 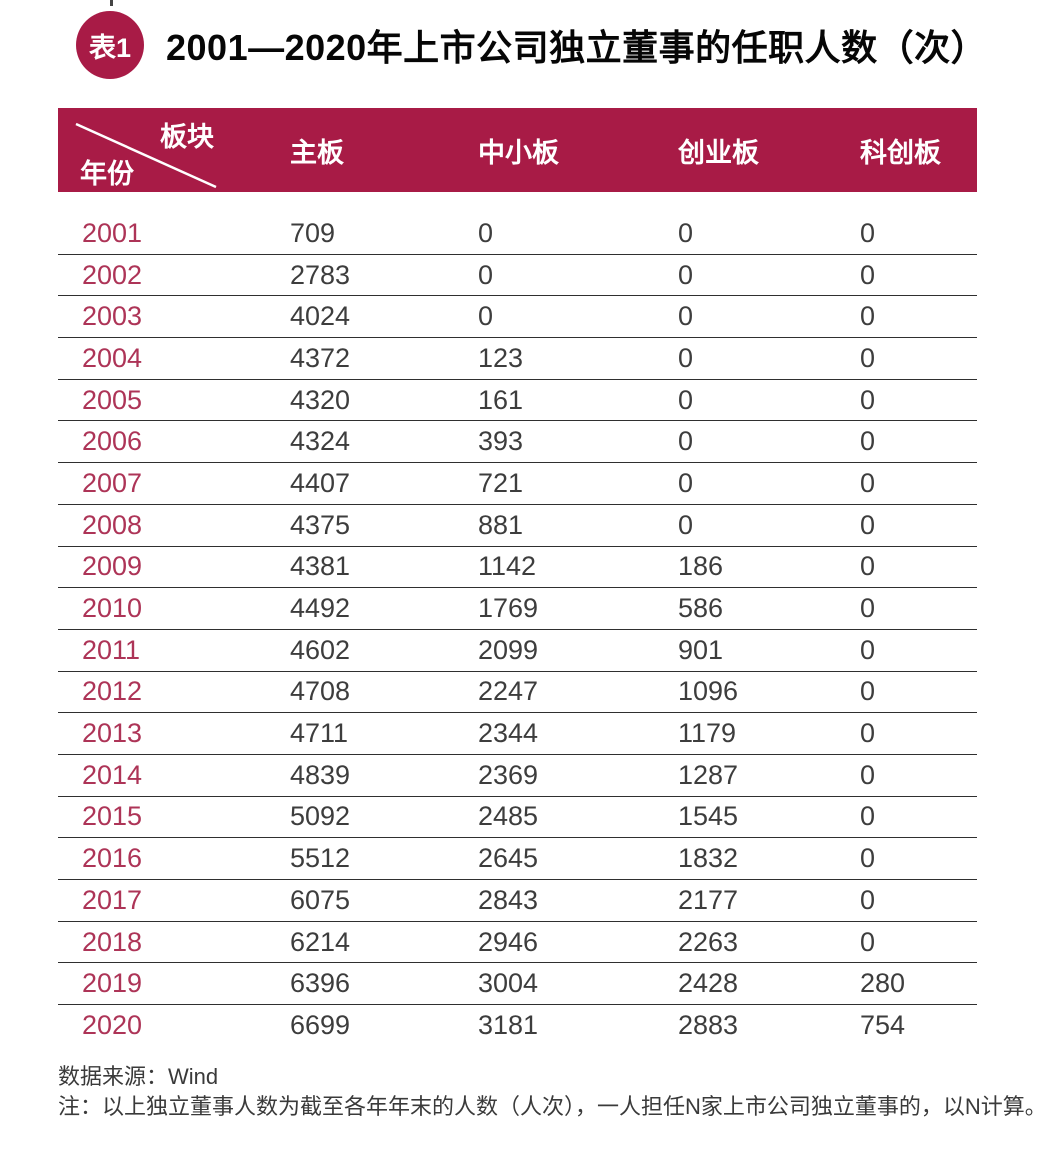 I want to click on value-cell: 4839, so click(x=320, y=774).